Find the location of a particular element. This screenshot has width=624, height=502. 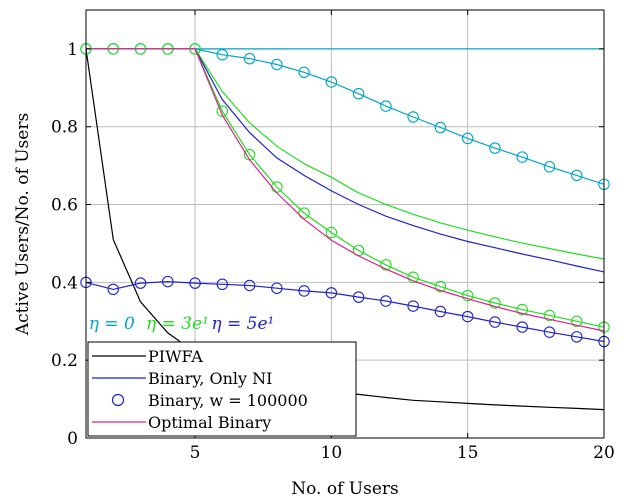

y-tick-label: 0.6 is located at coordinates (64, 206).